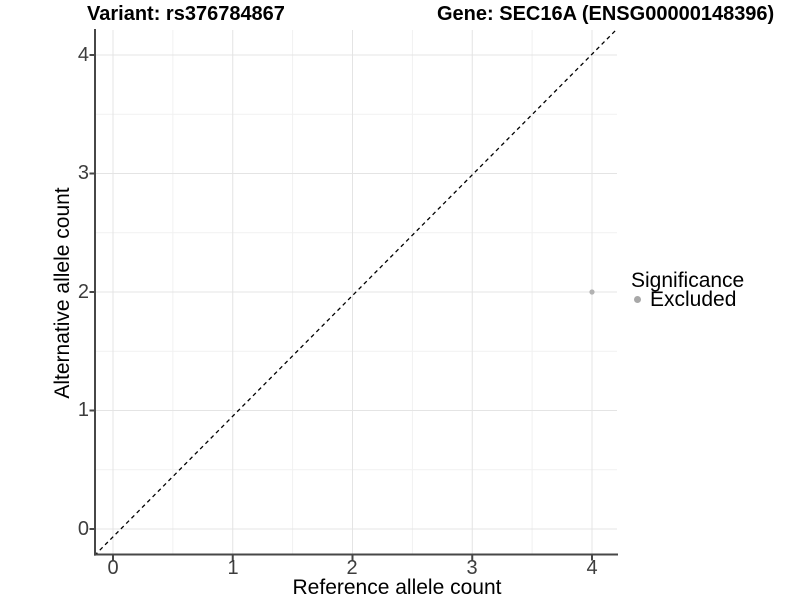 The width and height of the screenshot is (800, 600). I want to click on x-tick-label-1: 1, so click(233, 568).